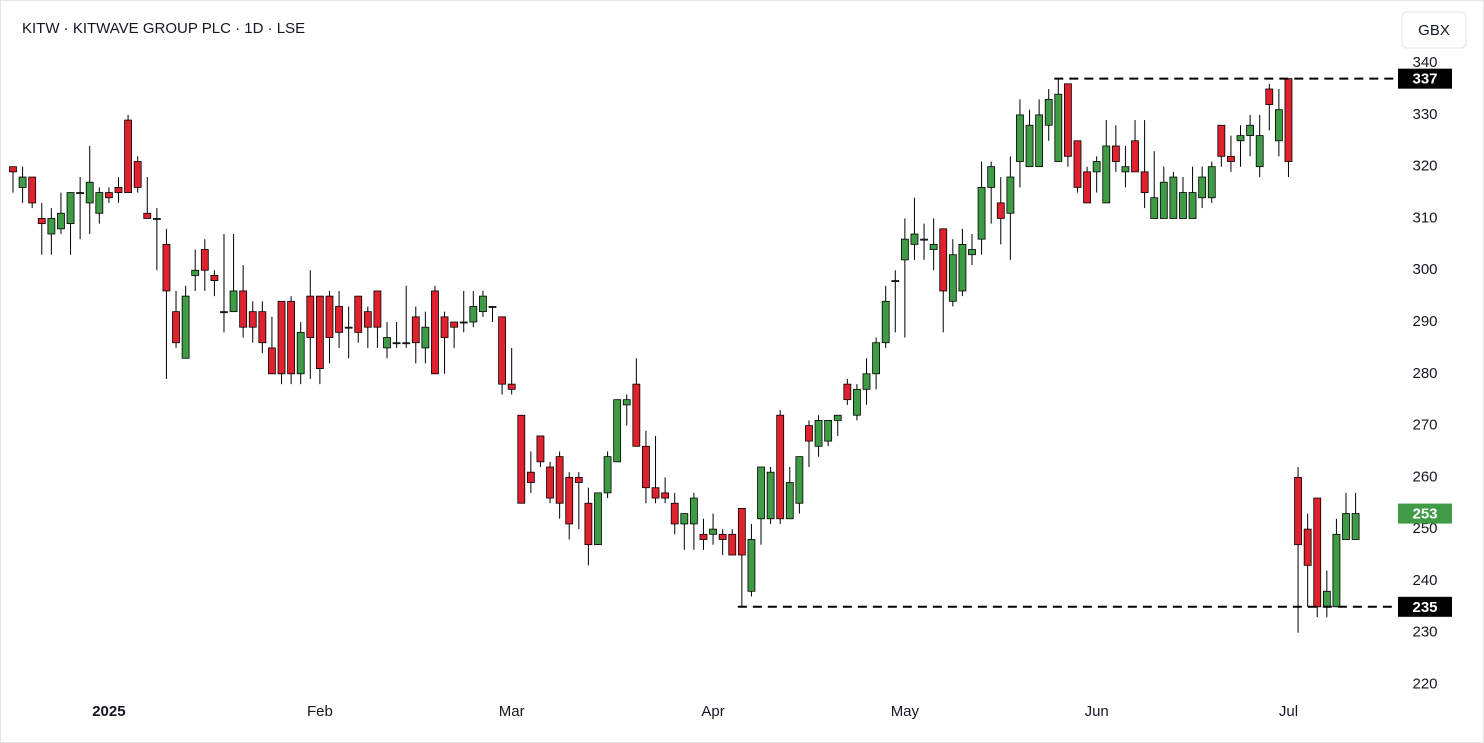 The width and height of the screenshot is (1484, 743). I want to click on last-price-tag, so click(1425, 513).